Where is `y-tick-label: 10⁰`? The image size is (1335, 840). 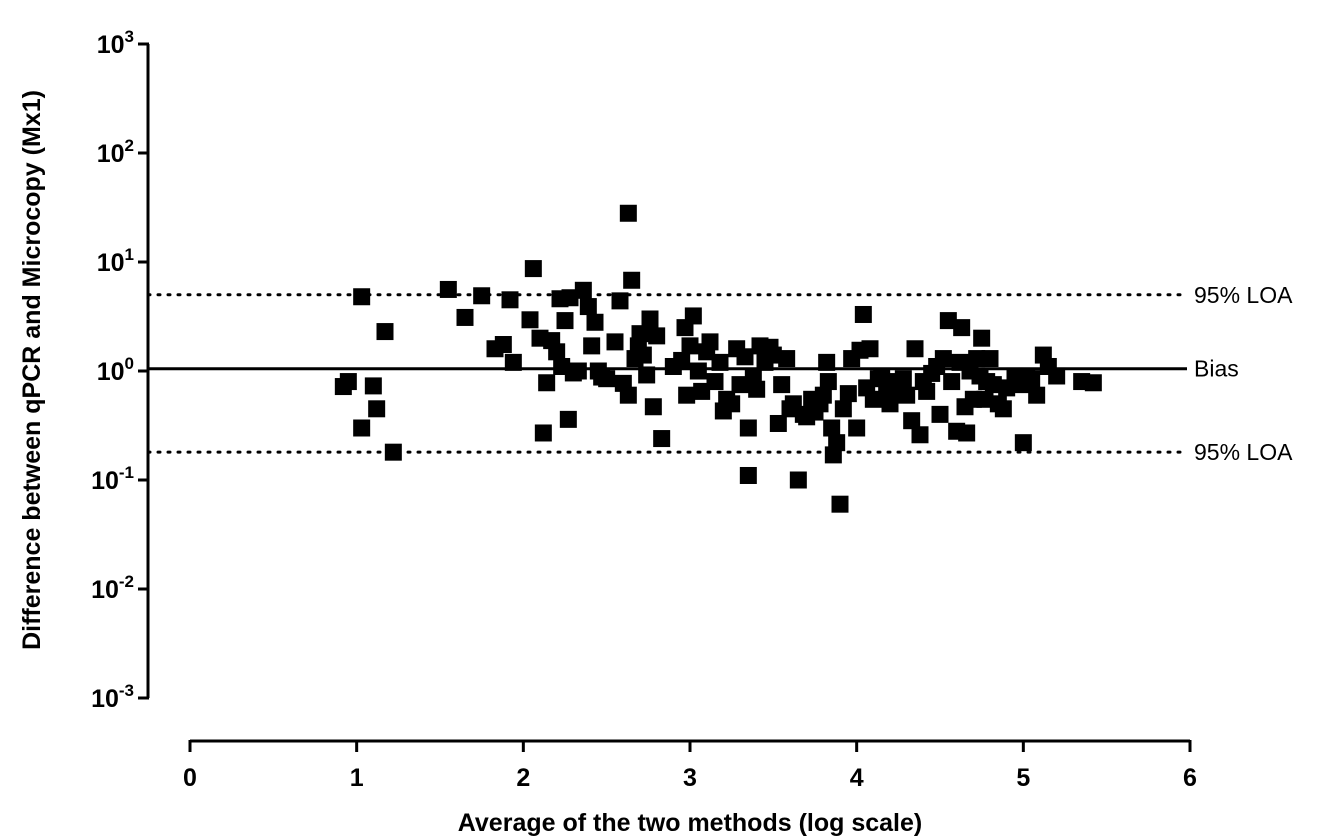
y-tick-label: 10⁰ is located at coordinates (115, 370).